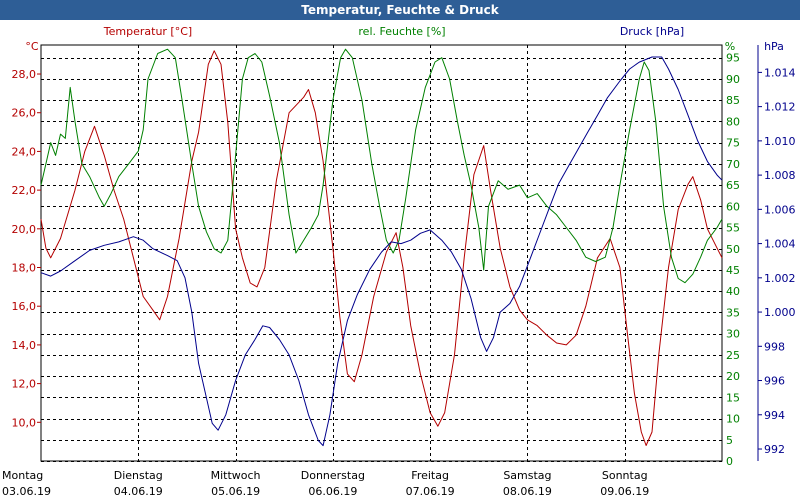 The width and height of the screenshot is (800, 500). Describe the element at coordinates (527, 491) in the screenshot. I see `day-date-label: 08.06.19` at that location.